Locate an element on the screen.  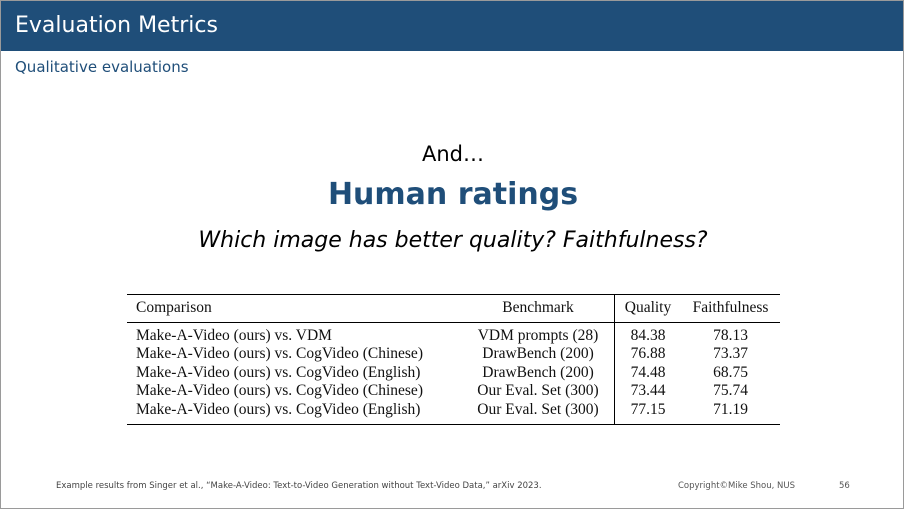
header-quality: Quality is located at coordinates (648, 307).